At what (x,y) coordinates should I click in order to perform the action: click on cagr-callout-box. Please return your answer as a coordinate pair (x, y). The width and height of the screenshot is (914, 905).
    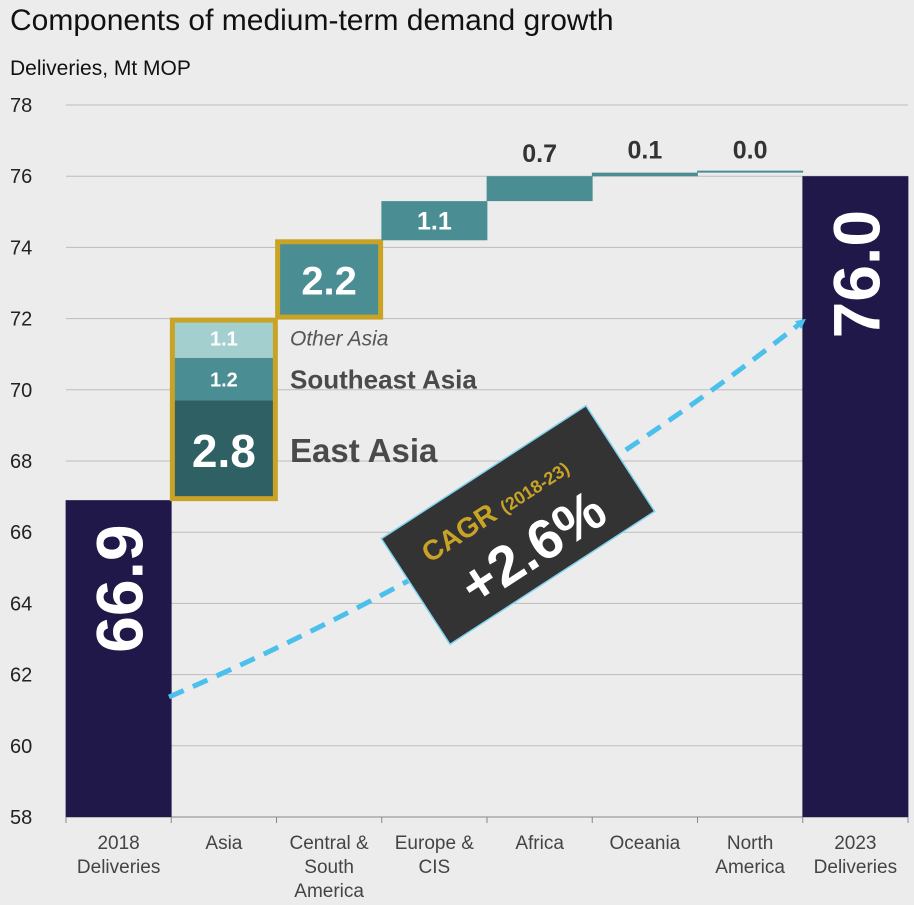
    Looking at the image, I should click on (518, 525).